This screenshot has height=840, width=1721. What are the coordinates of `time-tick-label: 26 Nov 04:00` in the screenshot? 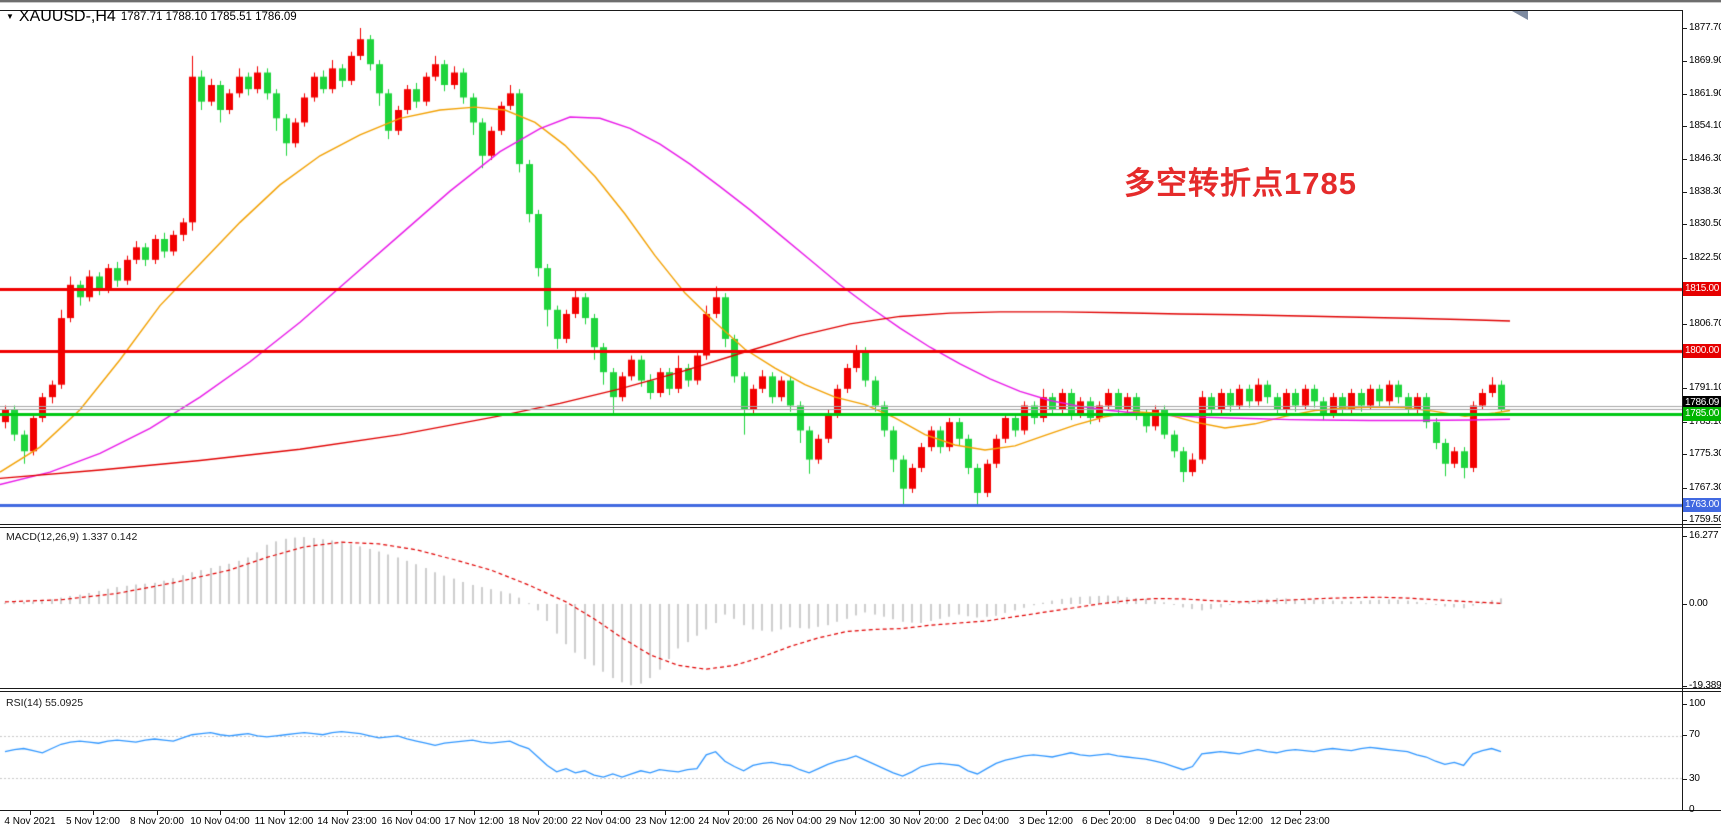 It's located at (792, 821).